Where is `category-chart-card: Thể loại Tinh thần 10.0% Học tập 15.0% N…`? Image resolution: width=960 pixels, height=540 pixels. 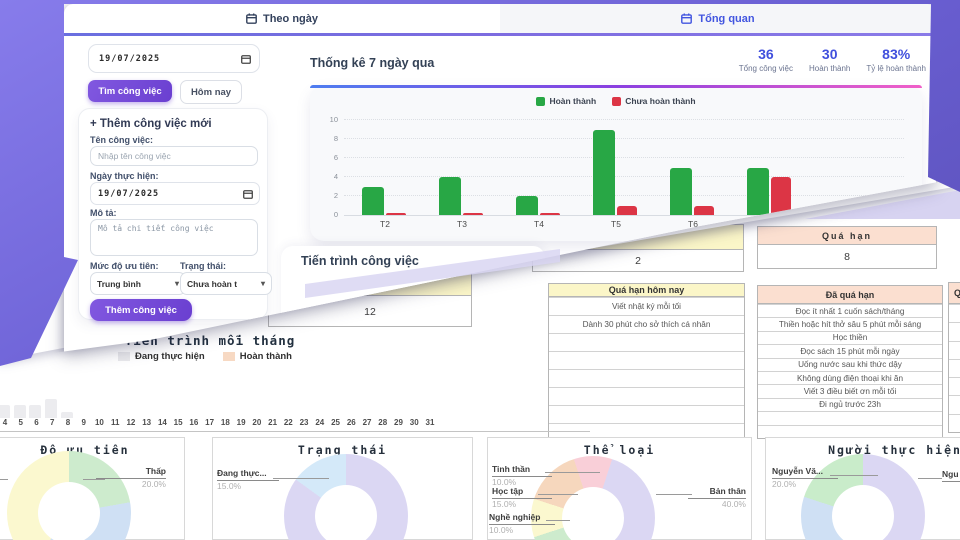
category-chart-card: Thể loại Tinh thần 10.0% Học tập 15.0% N… is located at coordinates (619, 488).